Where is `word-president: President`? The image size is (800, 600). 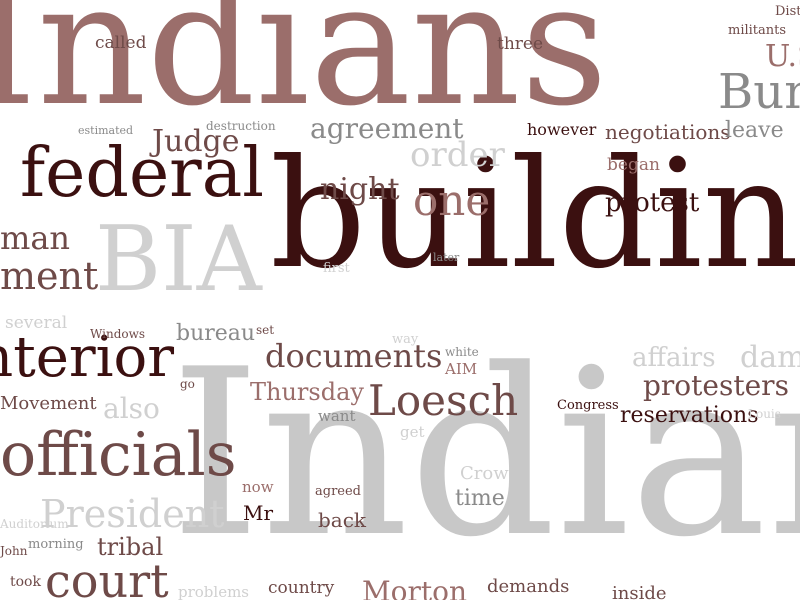 word-president: President is located at coordinates (132, 514).